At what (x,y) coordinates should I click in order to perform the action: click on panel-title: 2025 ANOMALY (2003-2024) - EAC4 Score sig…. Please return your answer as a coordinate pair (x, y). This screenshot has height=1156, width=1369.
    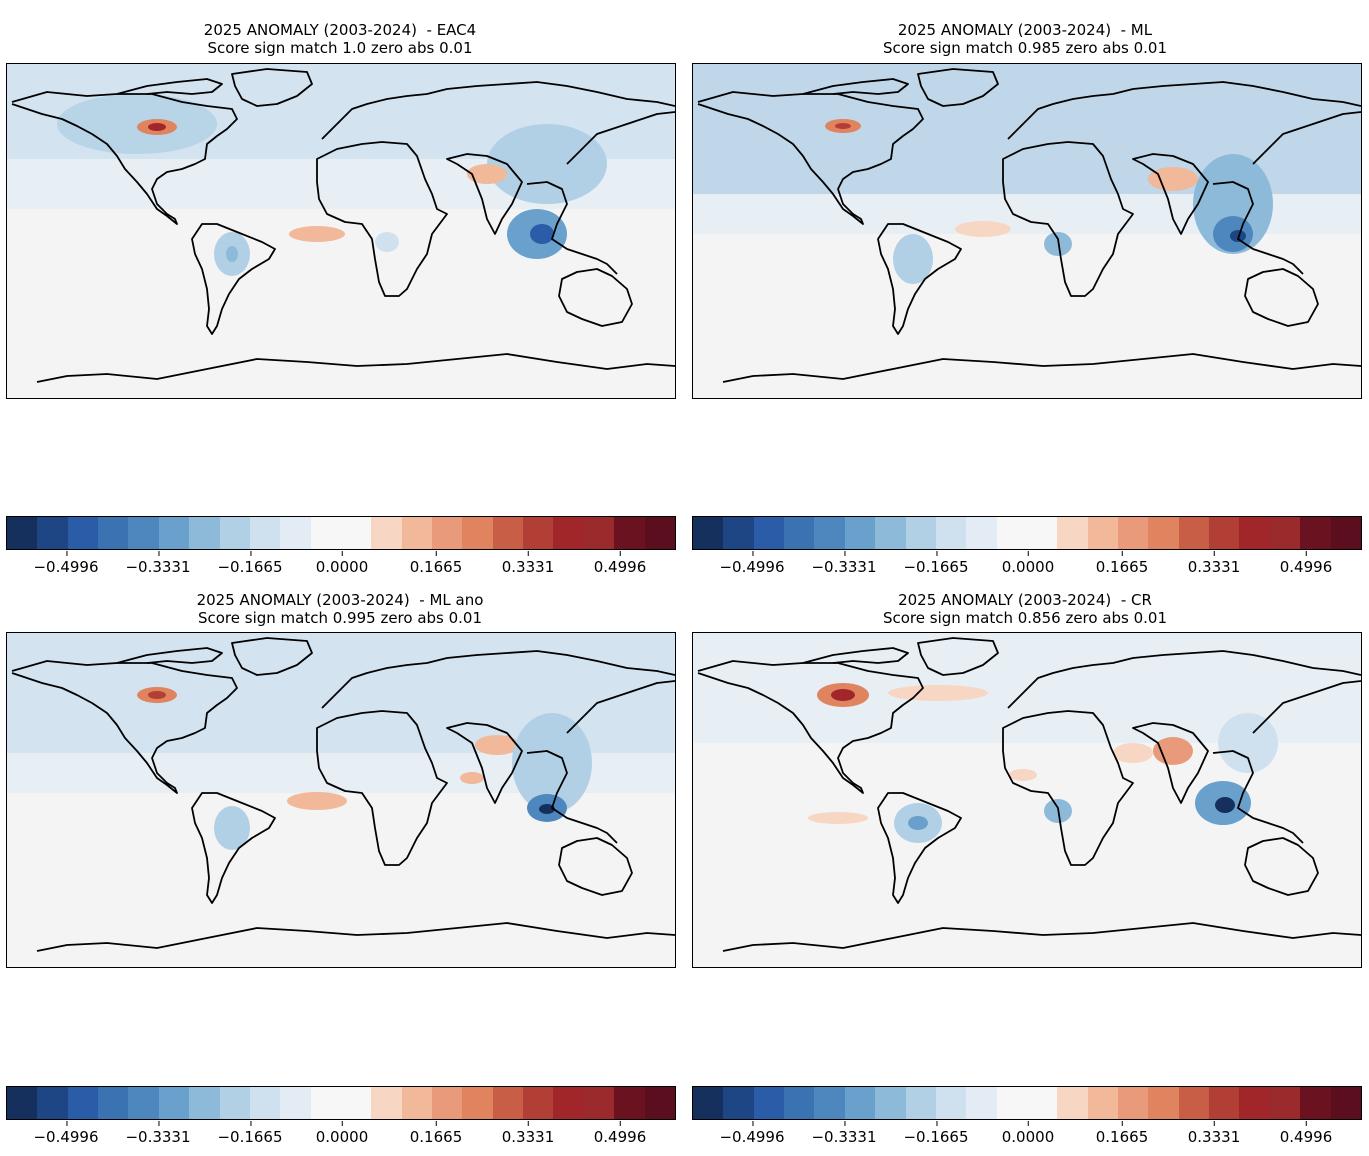
    Looking at the image, I should click on (340, 39).